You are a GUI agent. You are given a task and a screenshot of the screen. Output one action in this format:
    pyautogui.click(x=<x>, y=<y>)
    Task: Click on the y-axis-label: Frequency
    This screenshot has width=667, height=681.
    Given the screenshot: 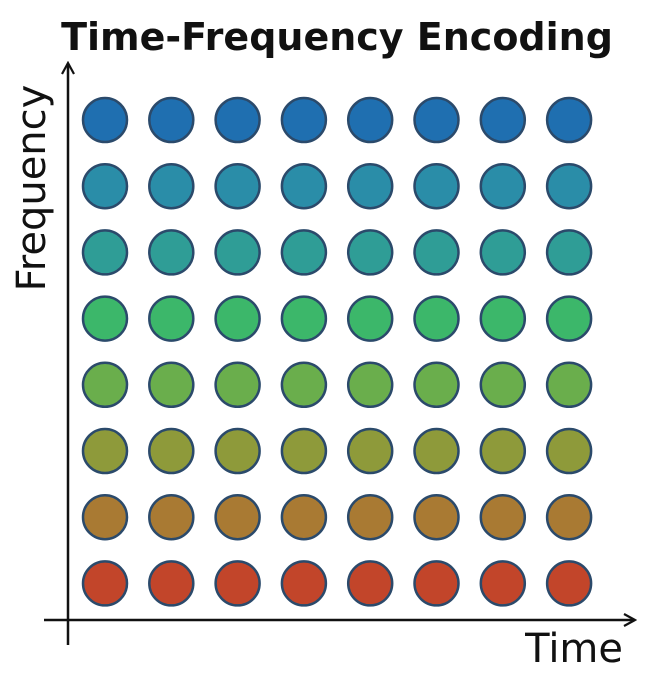 What is the action you would take?
    pyautogui.click(x=32, y=188)
    